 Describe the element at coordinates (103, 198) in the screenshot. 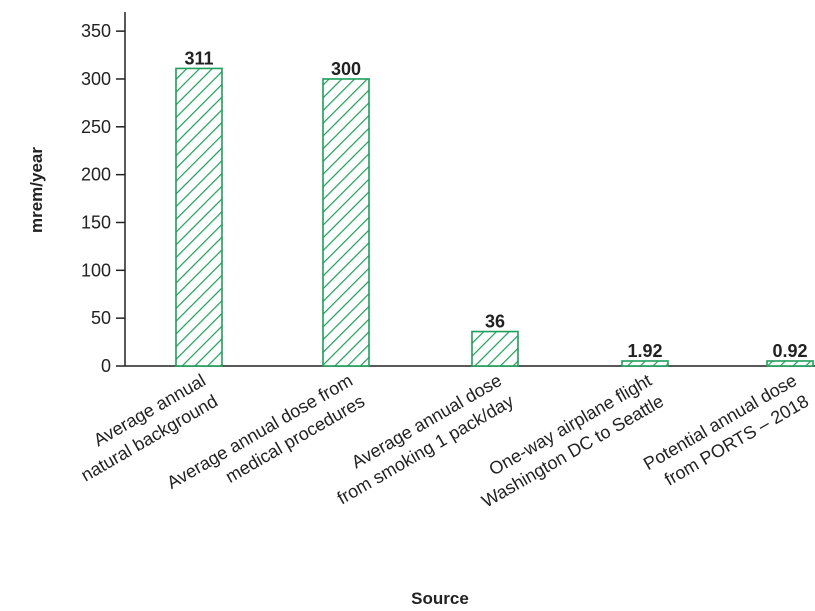

I see `y-ticks: 0 50 100 150 200 250 300 350` at that location.